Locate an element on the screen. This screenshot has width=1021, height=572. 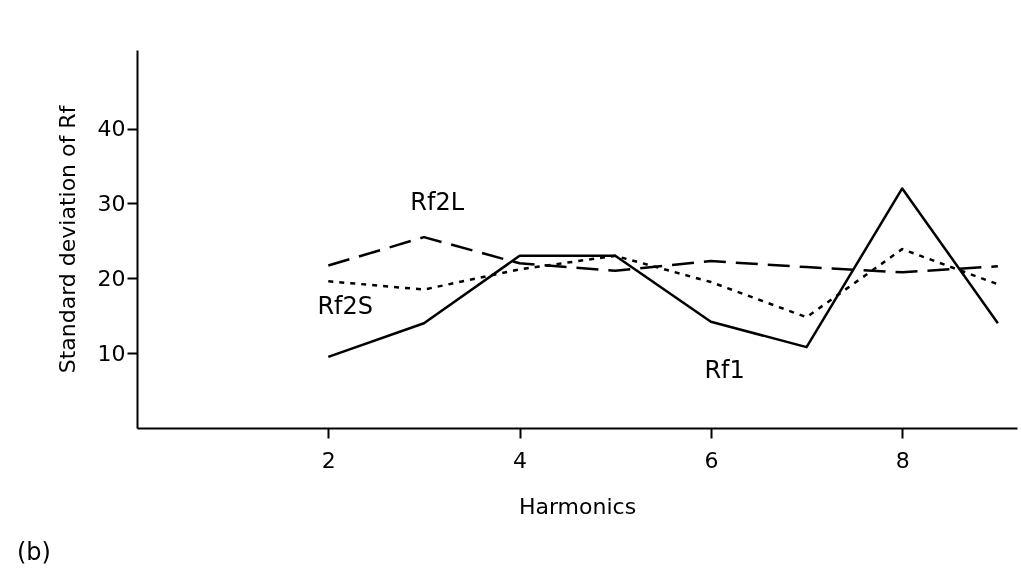
annotation: Rf1 is located at coordinates (724, 370).